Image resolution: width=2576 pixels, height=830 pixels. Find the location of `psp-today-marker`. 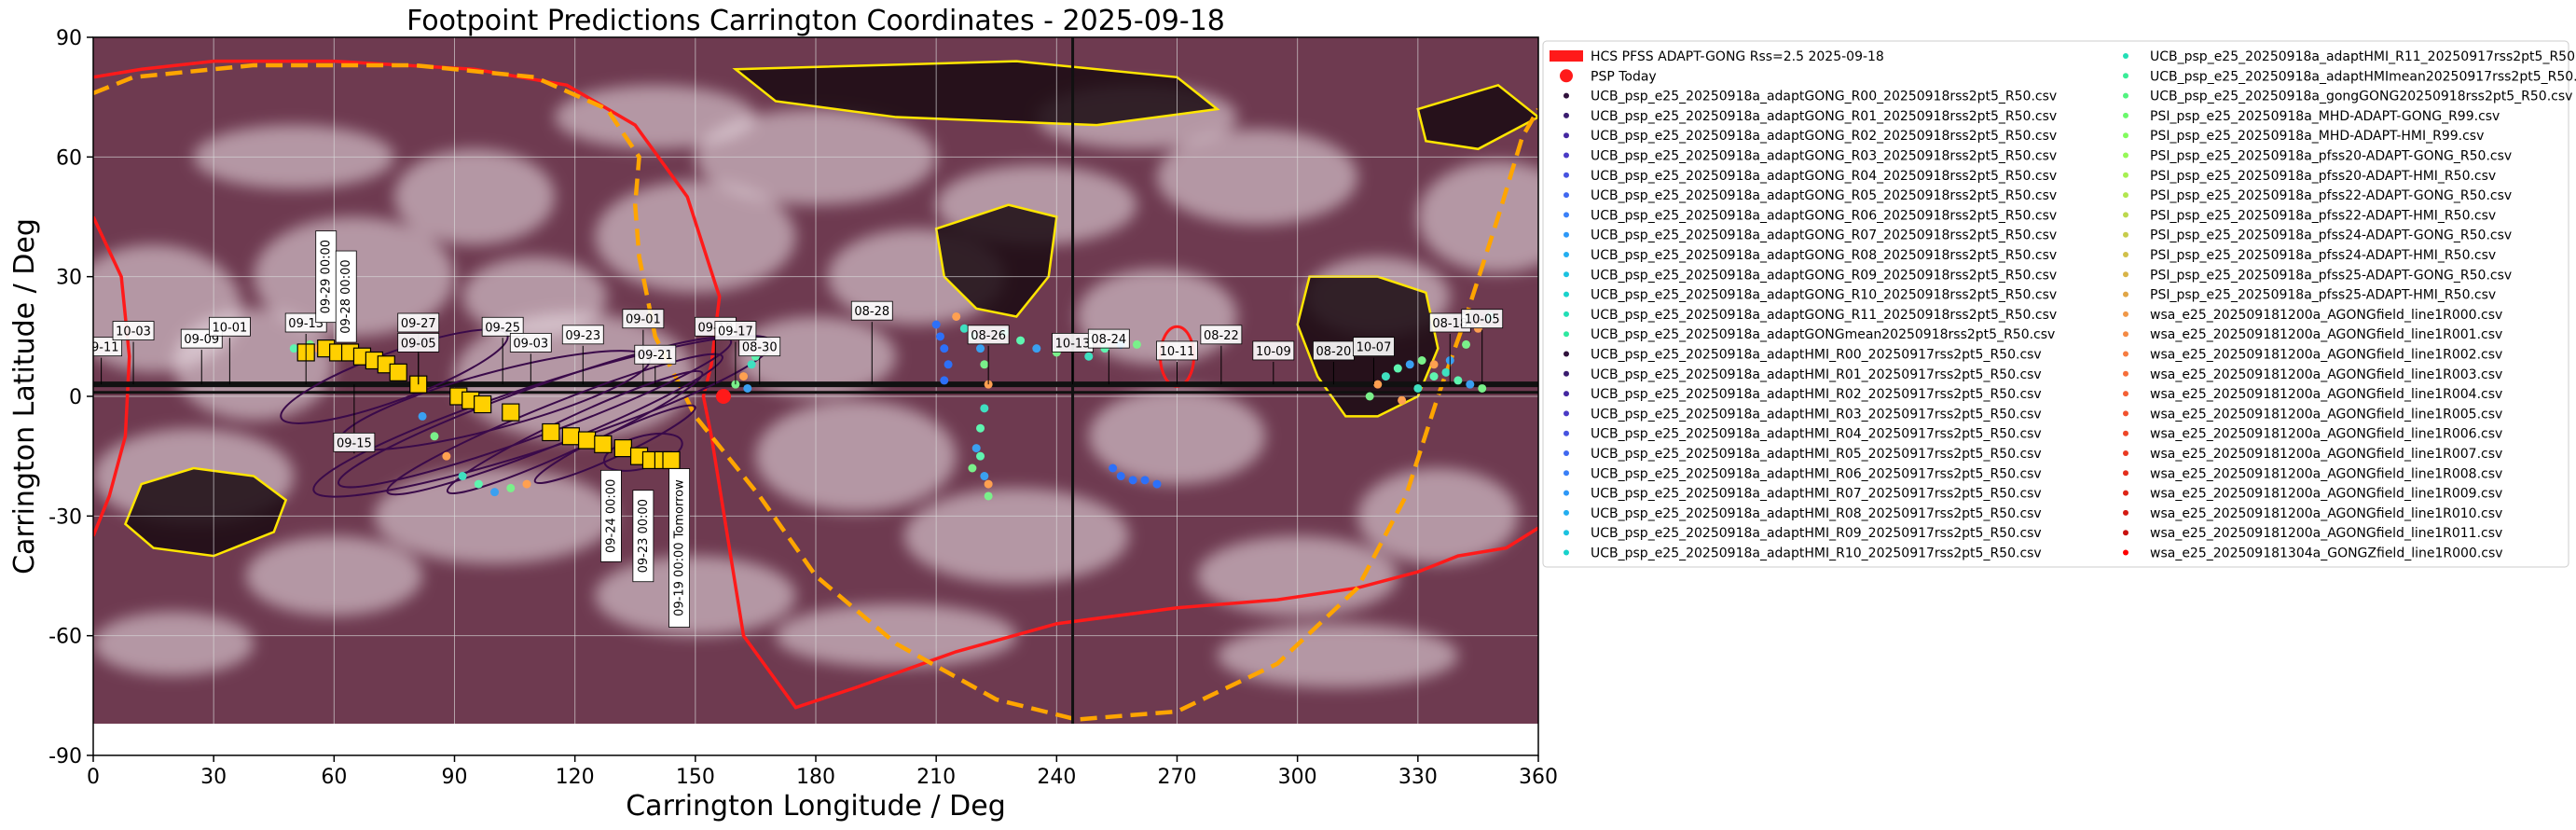

psp-today-marker is located at coordinates (723, 396).